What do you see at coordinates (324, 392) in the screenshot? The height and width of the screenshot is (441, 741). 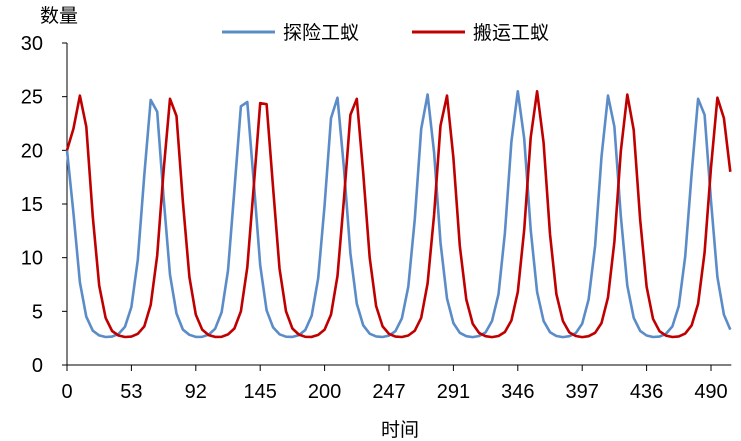 I see `x-tick-label: 200` at bounding box center [324, 392].